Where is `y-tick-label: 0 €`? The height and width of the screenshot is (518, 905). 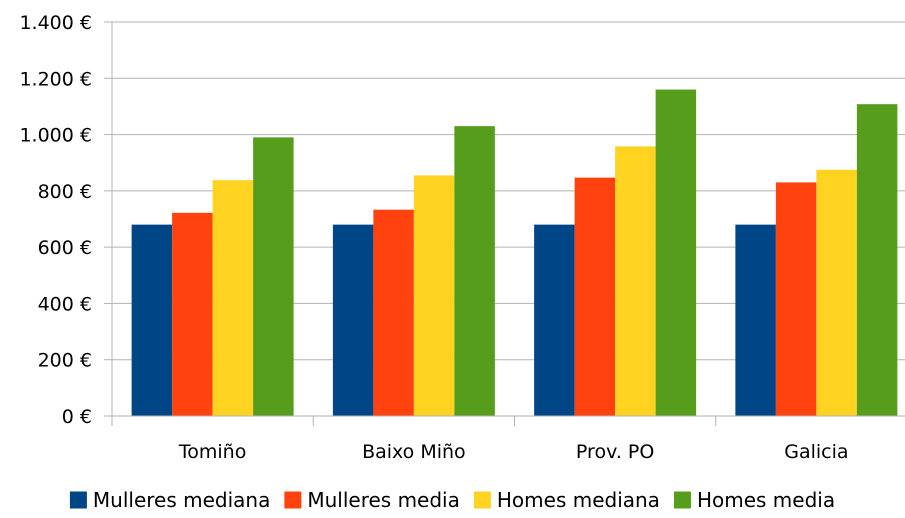 y-tick-label: 0 € is located at coordinates (77, 417).